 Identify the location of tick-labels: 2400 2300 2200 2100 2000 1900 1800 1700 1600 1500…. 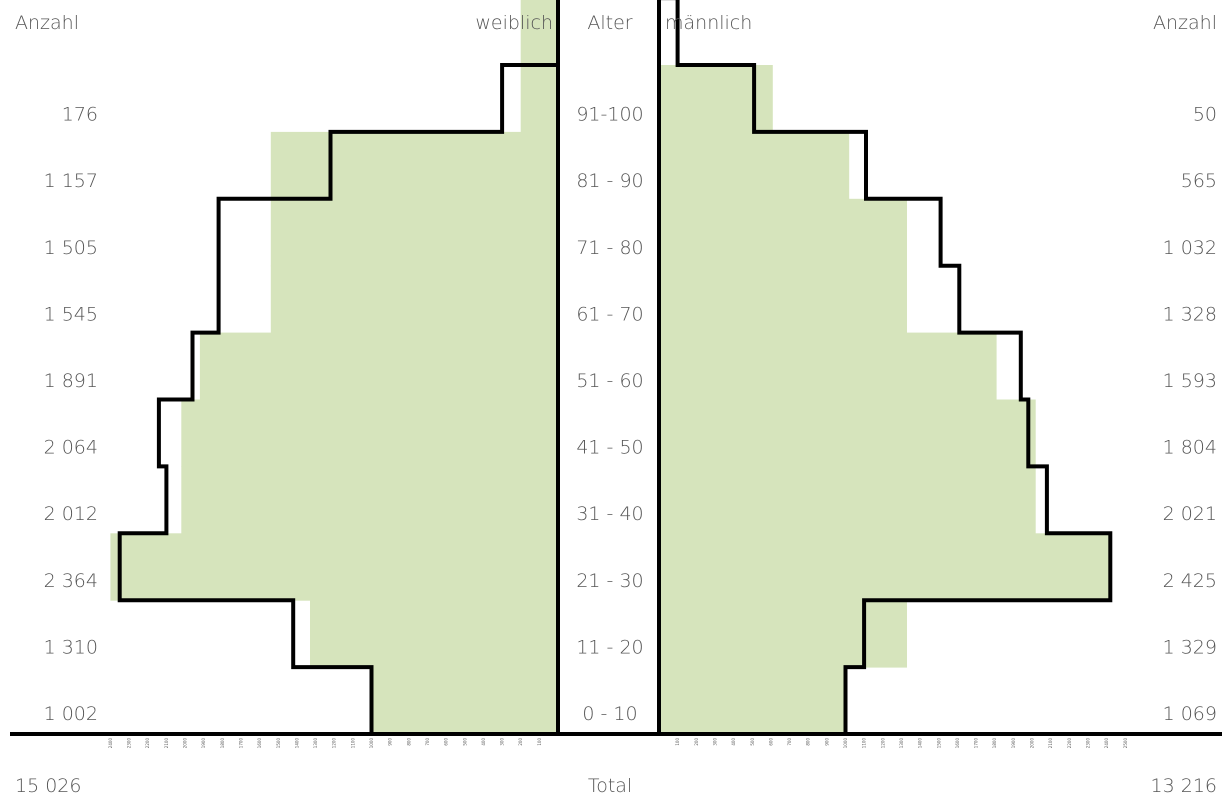
(618, 743).